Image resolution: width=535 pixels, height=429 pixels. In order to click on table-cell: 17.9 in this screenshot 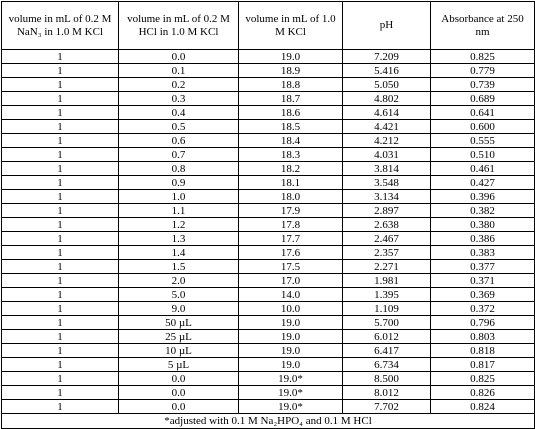, I will do `click(290, 210)`.